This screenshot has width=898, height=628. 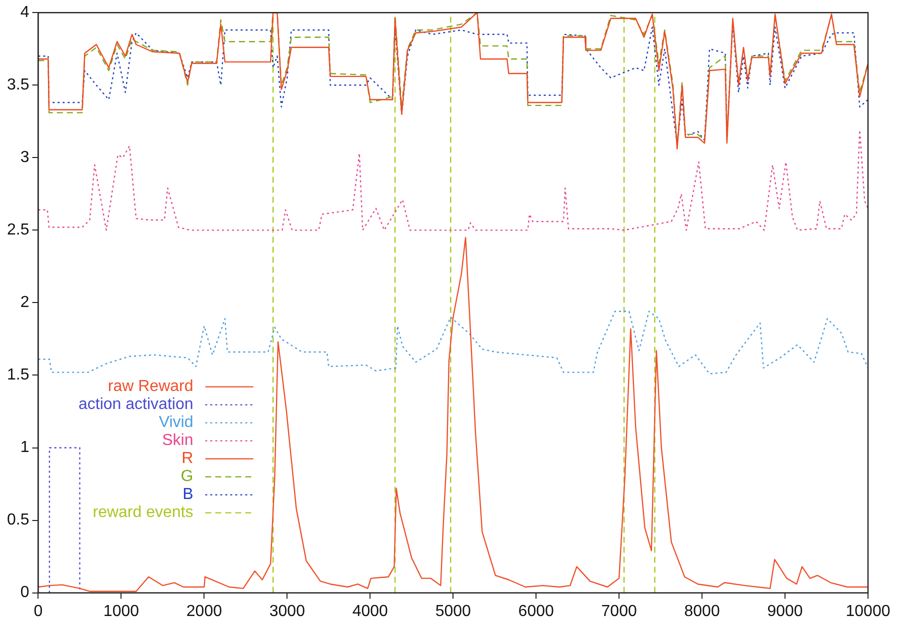 What do you see at coordinates (188, 459) in the screenshot?
I see `legend-label: R` at bounding box center [188, 459].